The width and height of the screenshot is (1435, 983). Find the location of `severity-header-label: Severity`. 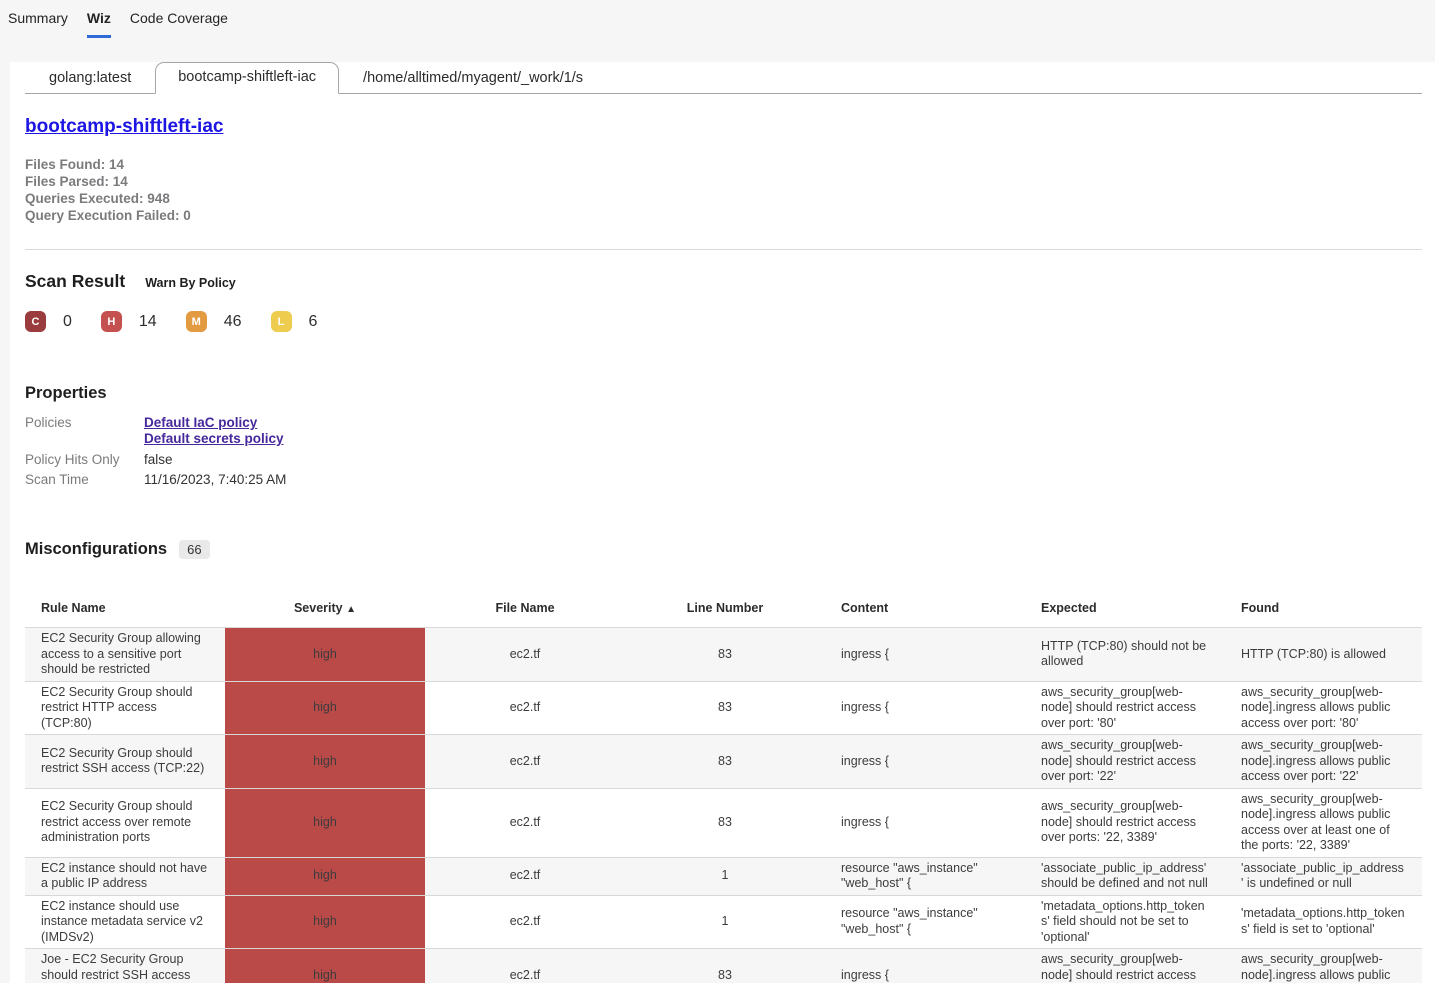

severity-header-label: Severity is located at coordinates (318, 608).